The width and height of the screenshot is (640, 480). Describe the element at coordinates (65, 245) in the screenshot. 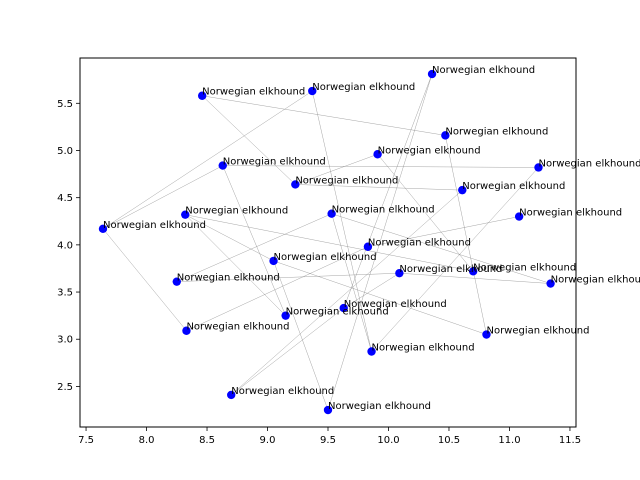

I see `y-tick-label-3: 4.0` at that location.